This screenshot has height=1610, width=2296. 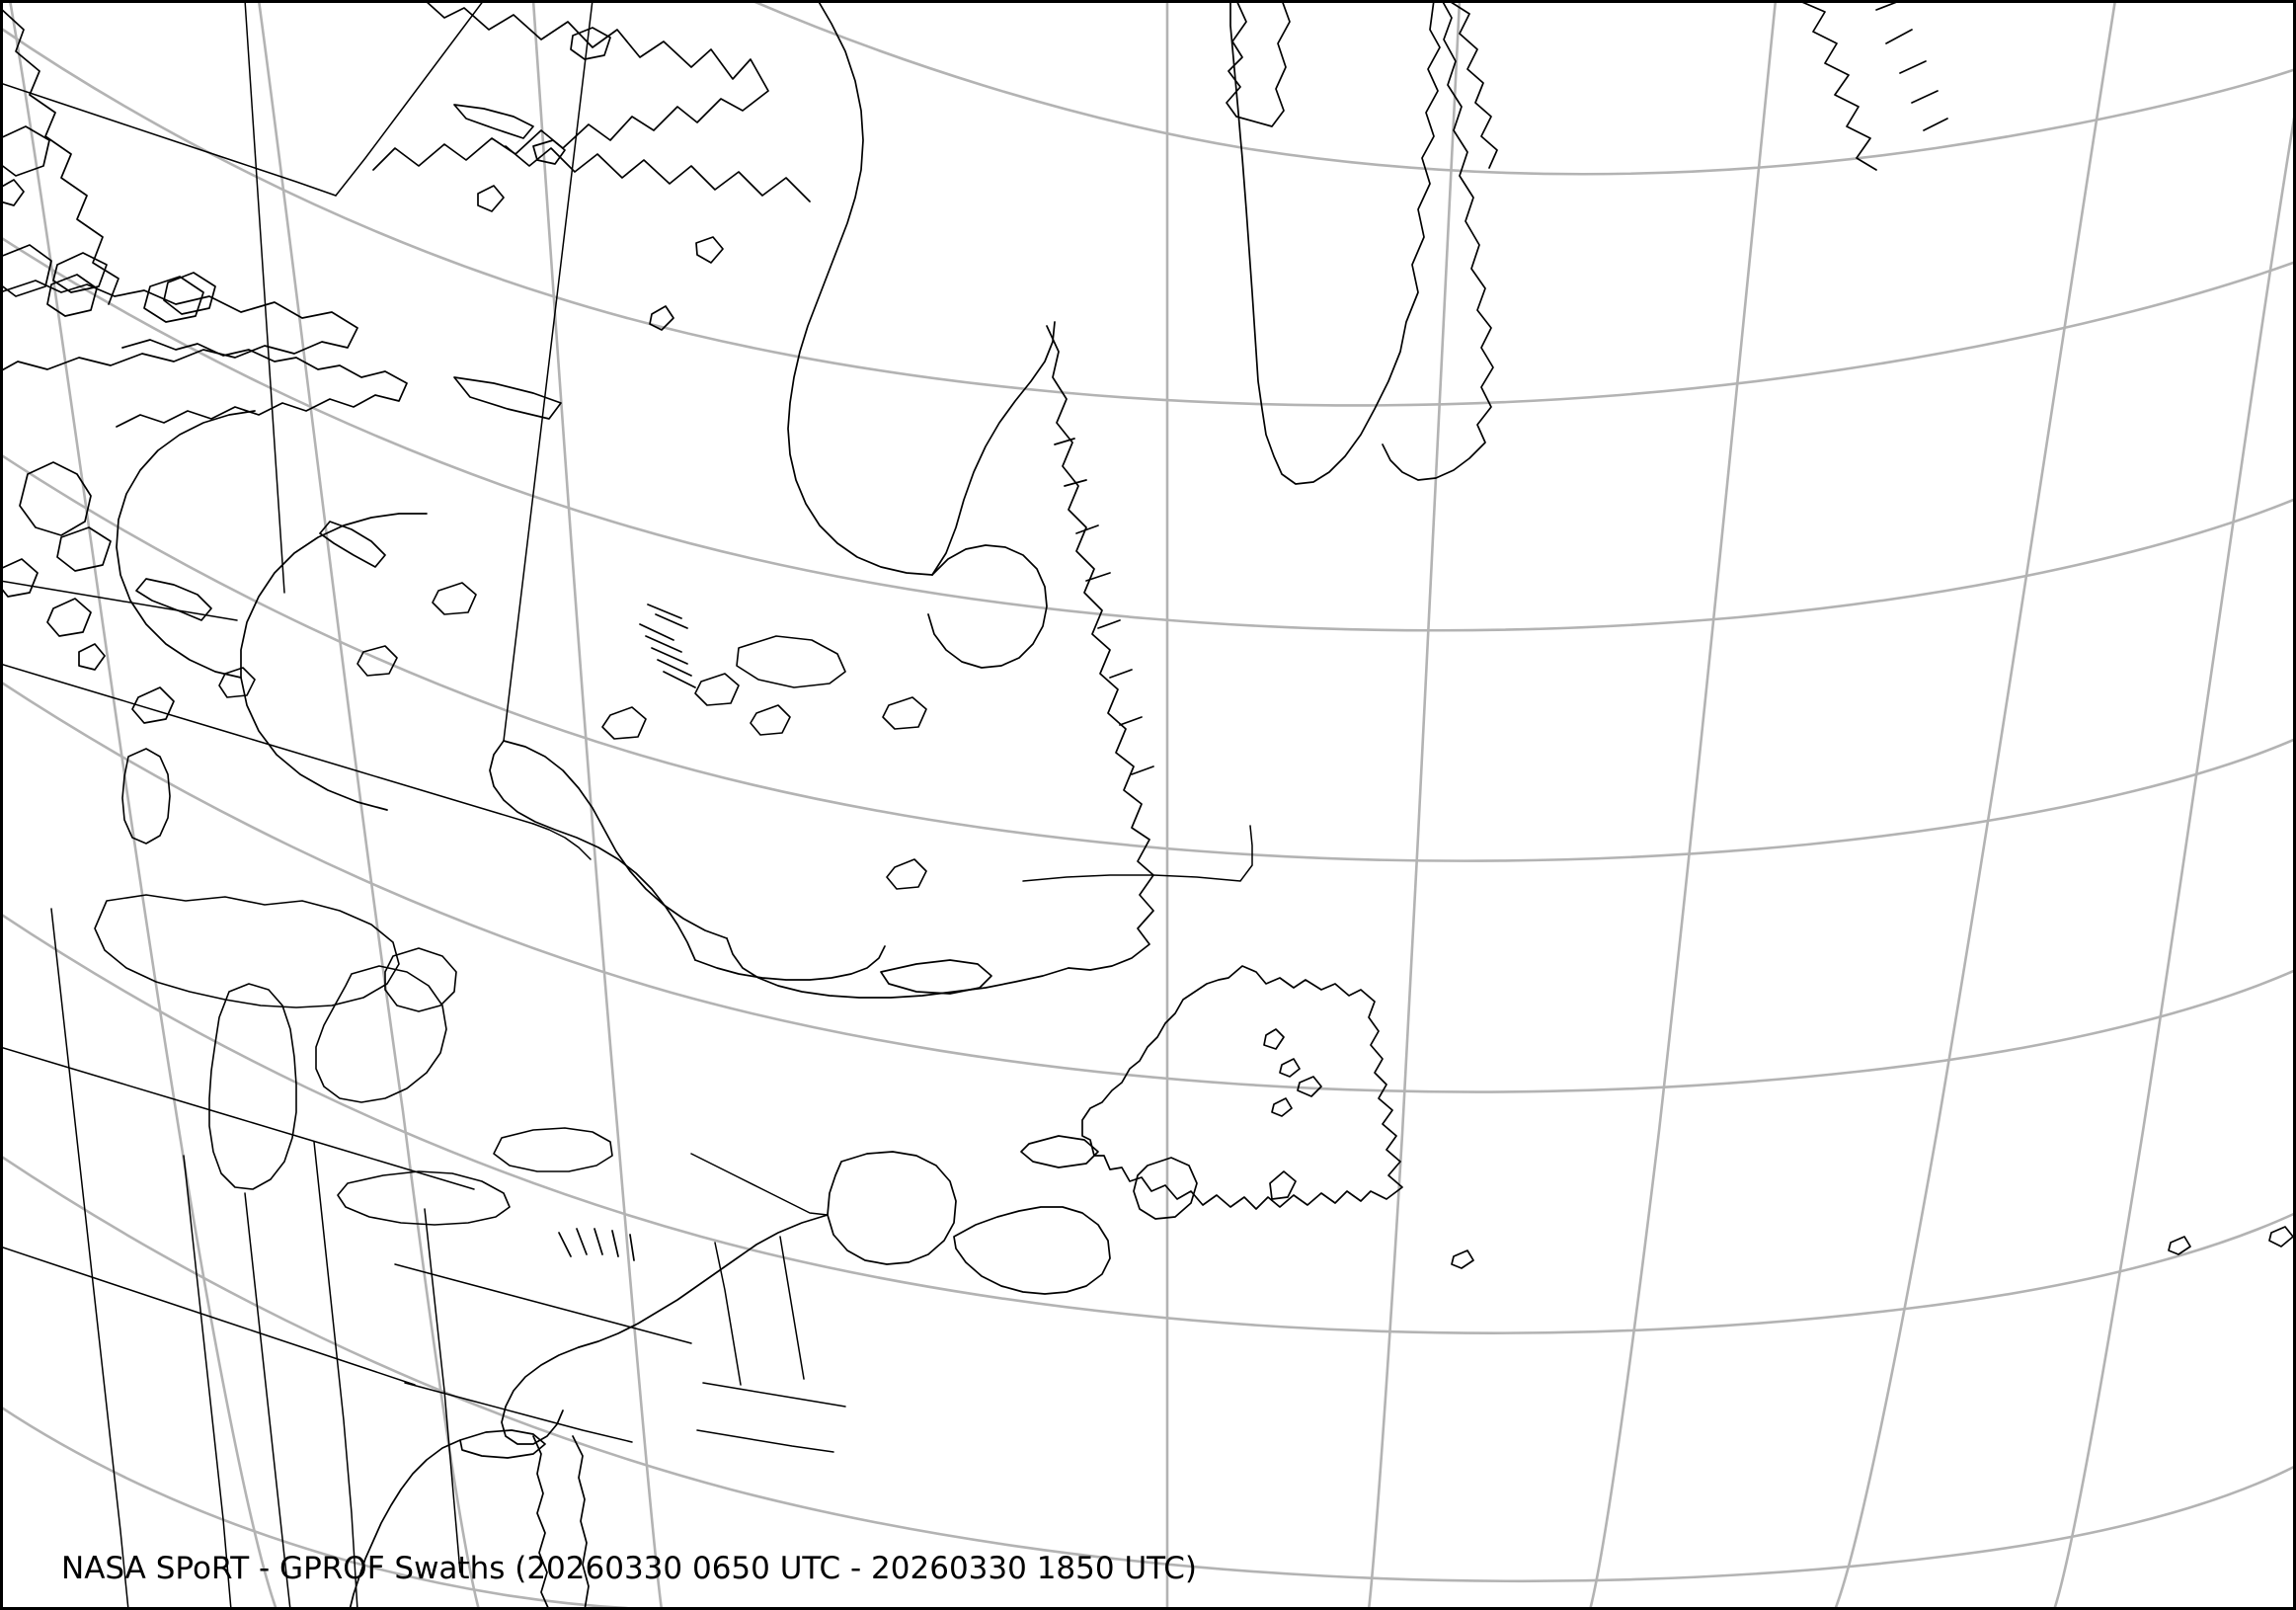 I want to click on coastline-newfoundland-pond, so click(x=1274, y=1039).